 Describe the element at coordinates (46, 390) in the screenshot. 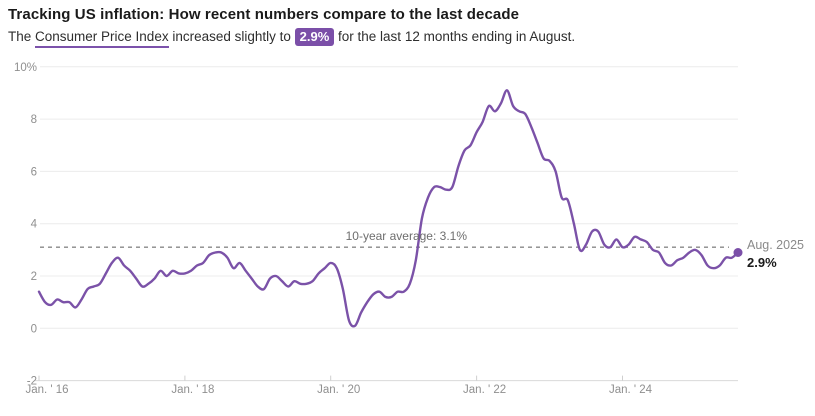

I see `x-axis-tick-label: Jan. ' 16` at that location.